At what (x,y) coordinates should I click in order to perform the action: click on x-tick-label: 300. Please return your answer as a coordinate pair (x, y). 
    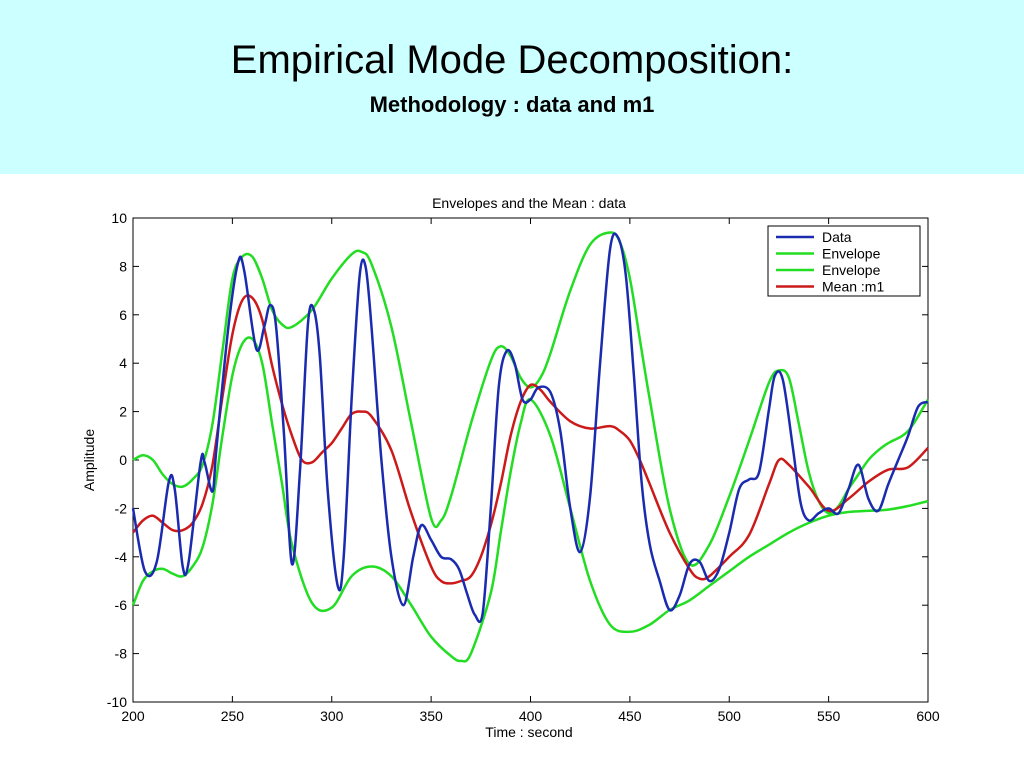
    Looking at the image, I should click on (332, 716).